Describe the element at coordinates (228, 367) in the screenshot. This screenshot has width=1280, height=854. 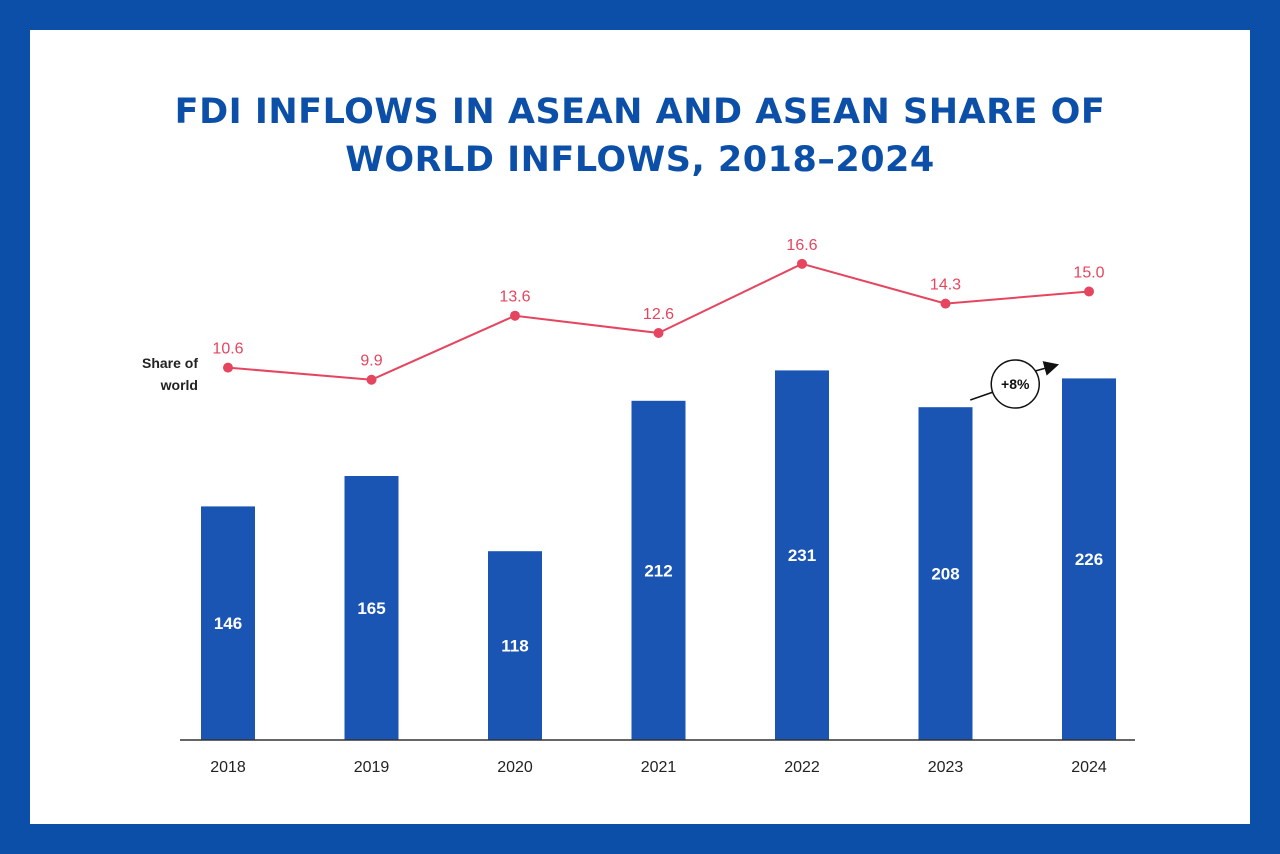
I see `share-point-2018` at that location.